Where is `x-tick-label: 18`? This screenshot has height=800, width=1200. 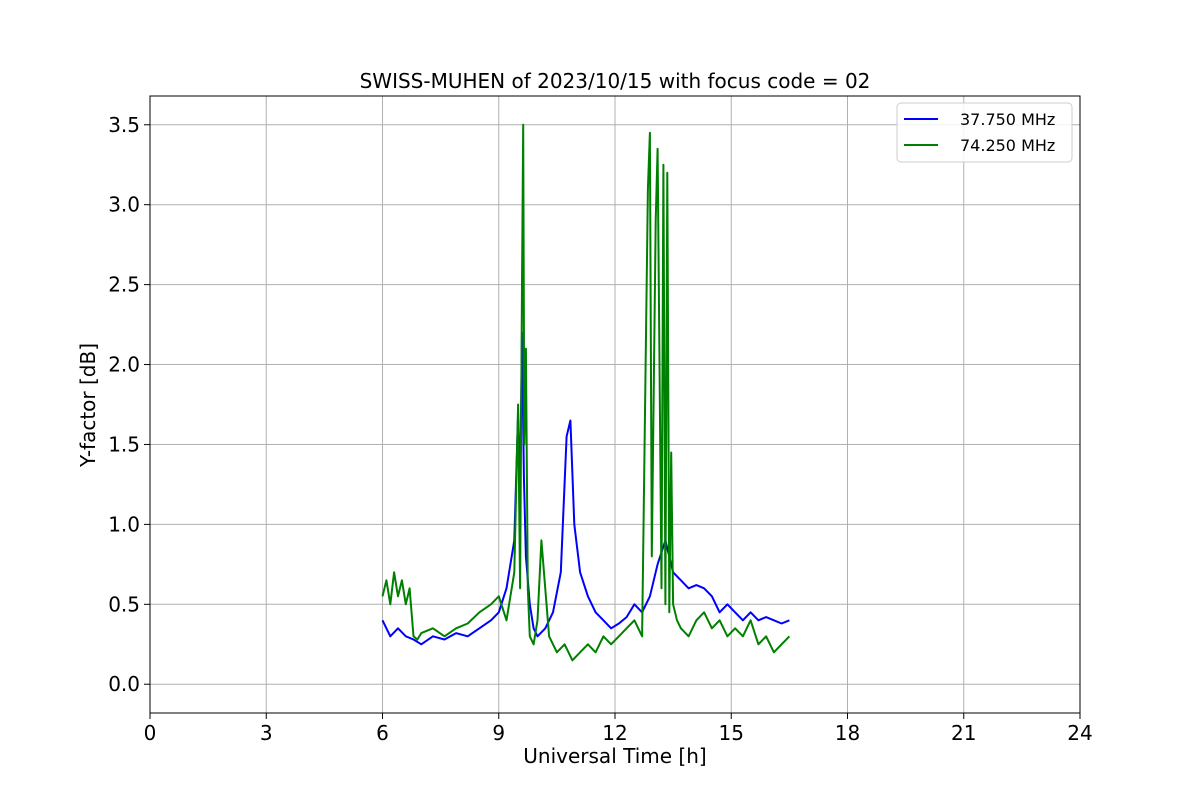 x-tick-label: 18 is located at coordinates (847, 733).